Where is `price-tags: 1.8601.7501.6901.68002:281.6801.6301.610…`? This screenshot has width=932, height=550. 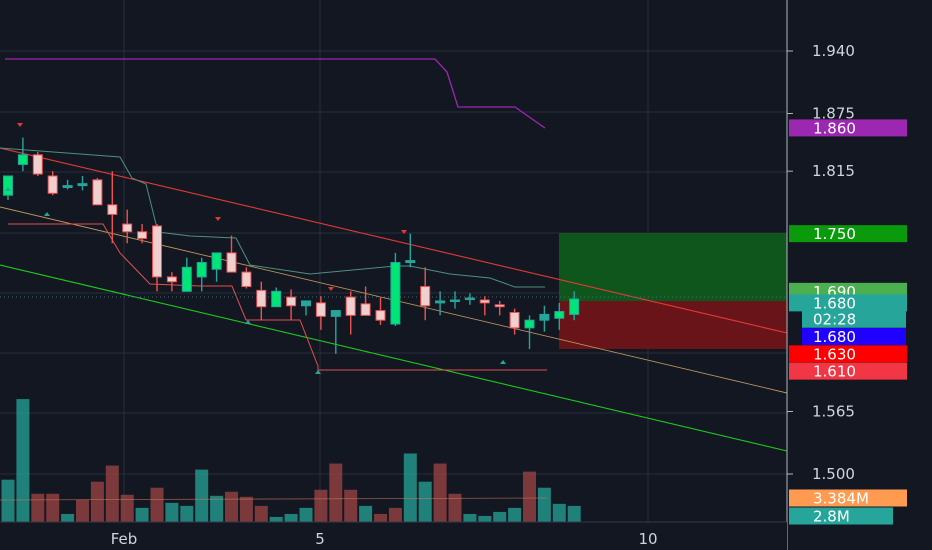 price-tags: 1.8601.7501.6901.68002:281.6801.6301.610… is located at coordinates (848, 322).